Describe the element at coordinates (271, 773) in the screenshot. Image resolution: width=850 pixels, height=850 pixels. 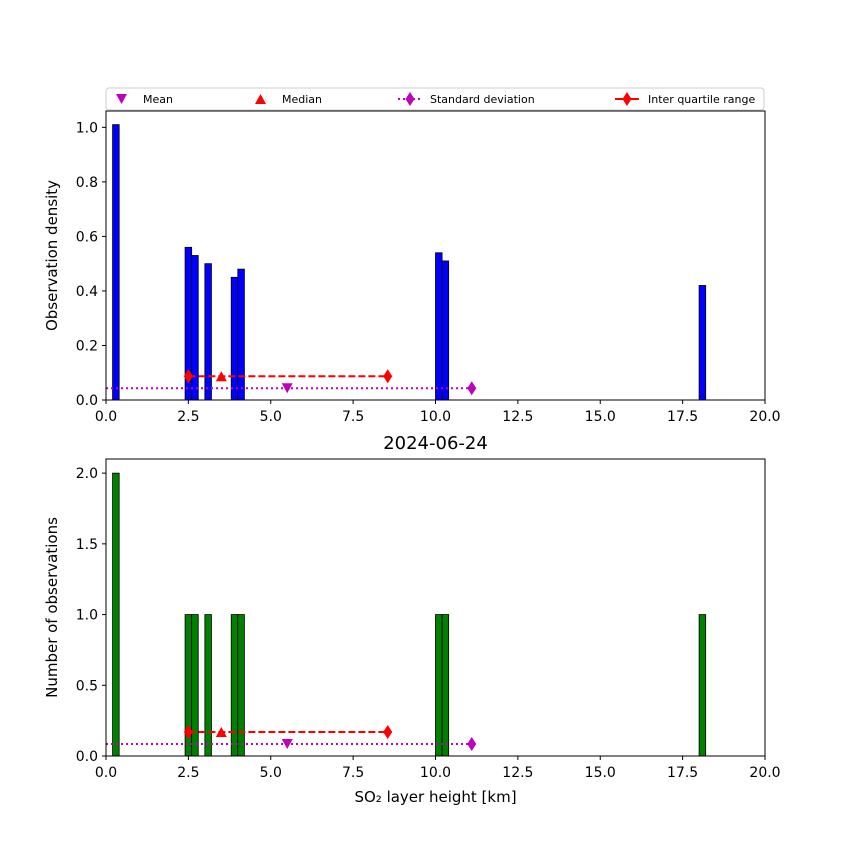
I see `count-x-tick-label: 5.0` at that location.